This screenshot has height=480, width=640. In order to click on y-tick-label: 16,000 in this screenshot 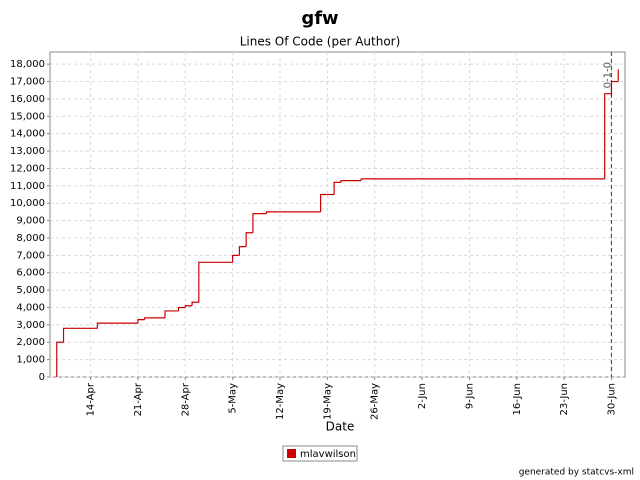, I will do `click(27, 99)`.